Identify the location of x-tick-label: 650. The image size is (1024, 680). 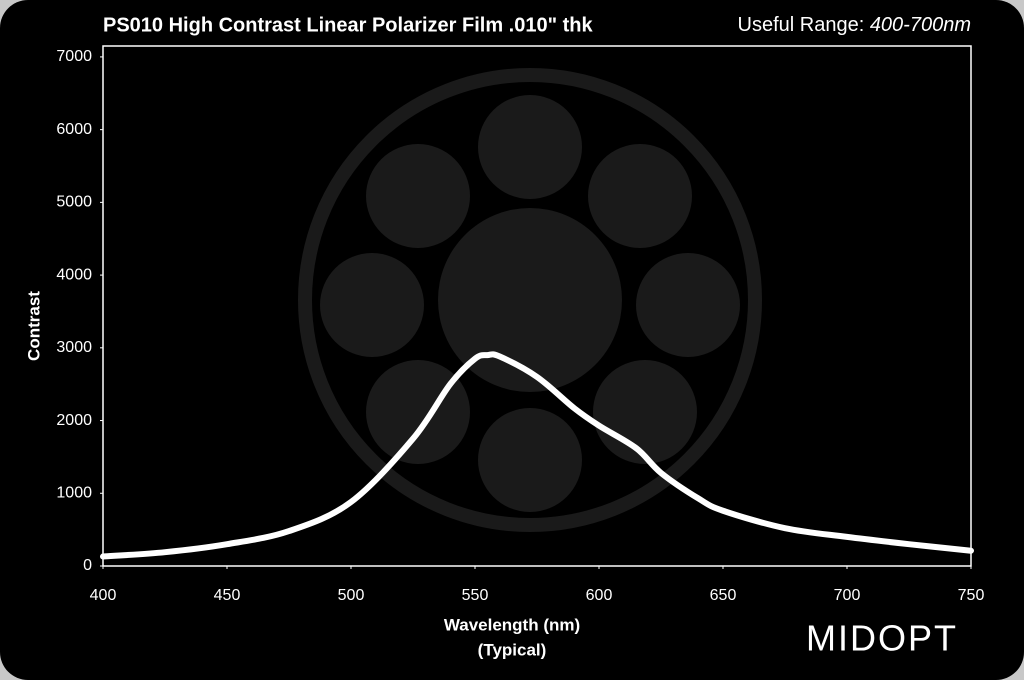
(723, 595).